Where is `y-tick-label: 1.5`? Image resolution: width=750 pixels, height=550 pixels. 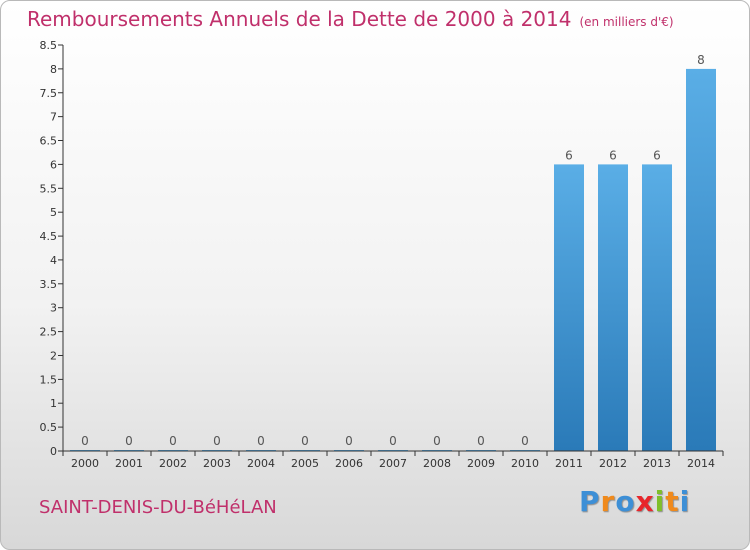 y-tick-label: 1.5 is located at coordinates (49, 379).